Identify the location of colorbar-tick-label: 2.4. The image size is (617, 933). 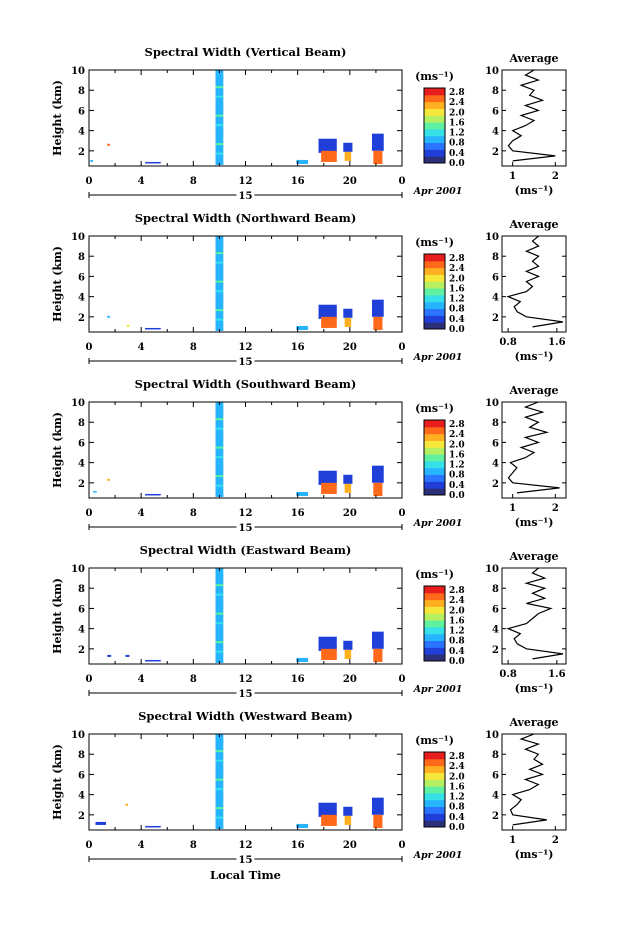
(457, 269).